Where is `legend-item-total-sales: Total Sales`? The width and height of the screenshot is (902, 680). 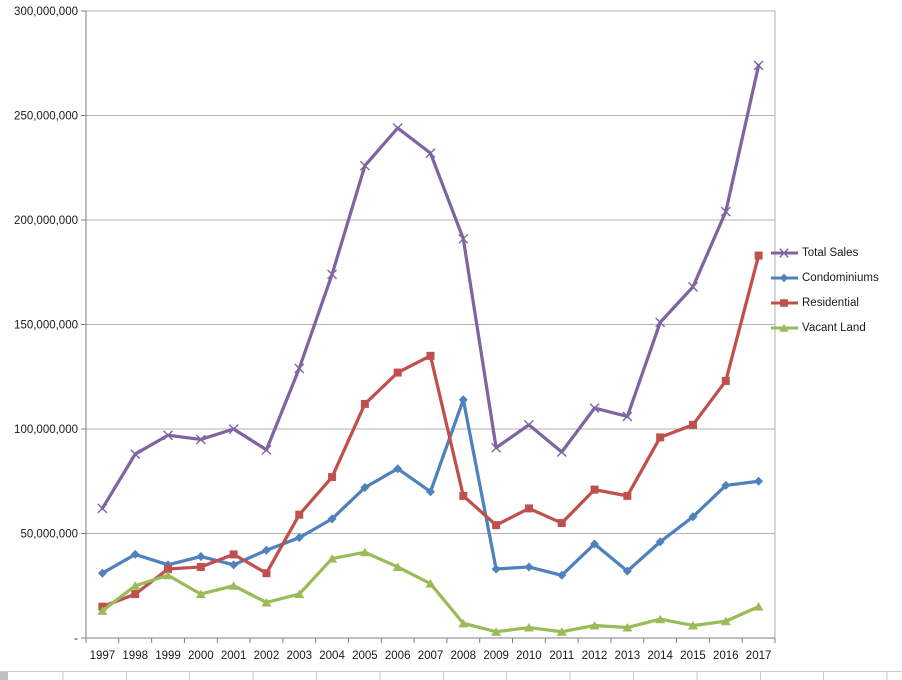
legend-item-total-sales: Total Sales is located at coordinates (824, 252).